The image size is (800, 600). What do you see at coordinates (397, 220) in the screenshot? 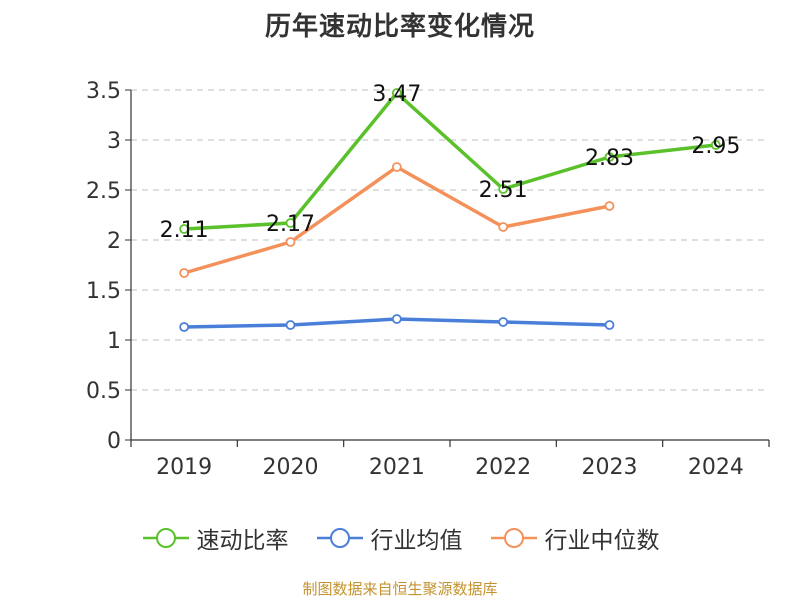
I see `series-line` at bounding box center [397, 220].